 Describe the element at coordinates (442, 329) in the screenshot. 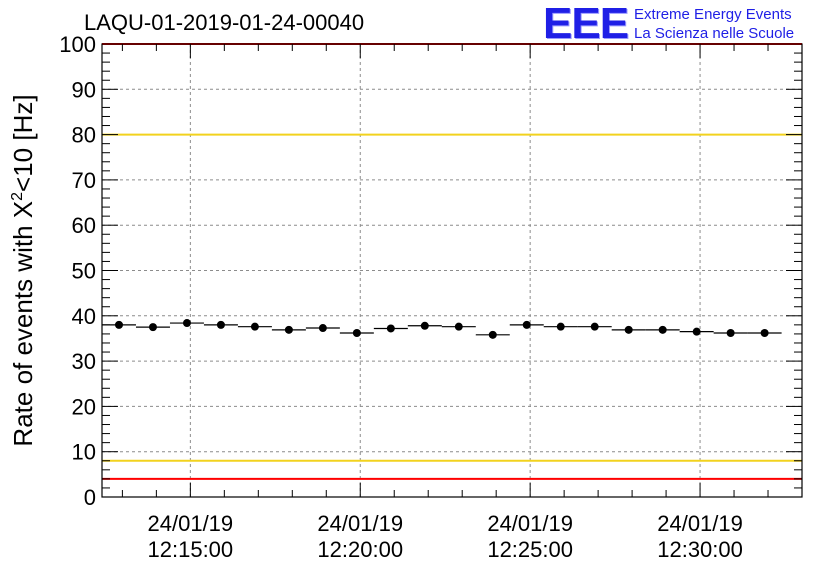

I see `data-series` at that location.